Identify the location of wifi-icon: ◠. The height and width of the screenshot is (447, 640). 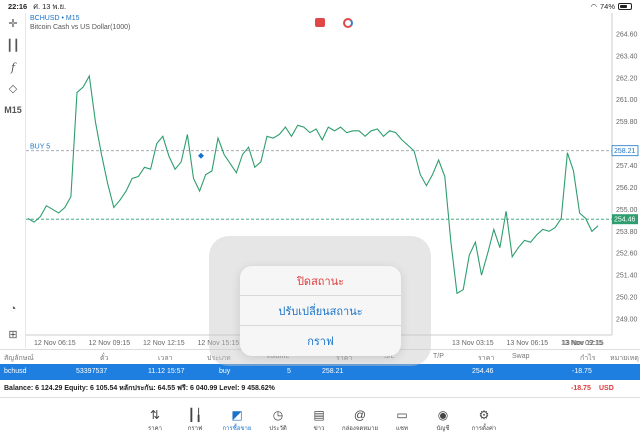
(593, 6).